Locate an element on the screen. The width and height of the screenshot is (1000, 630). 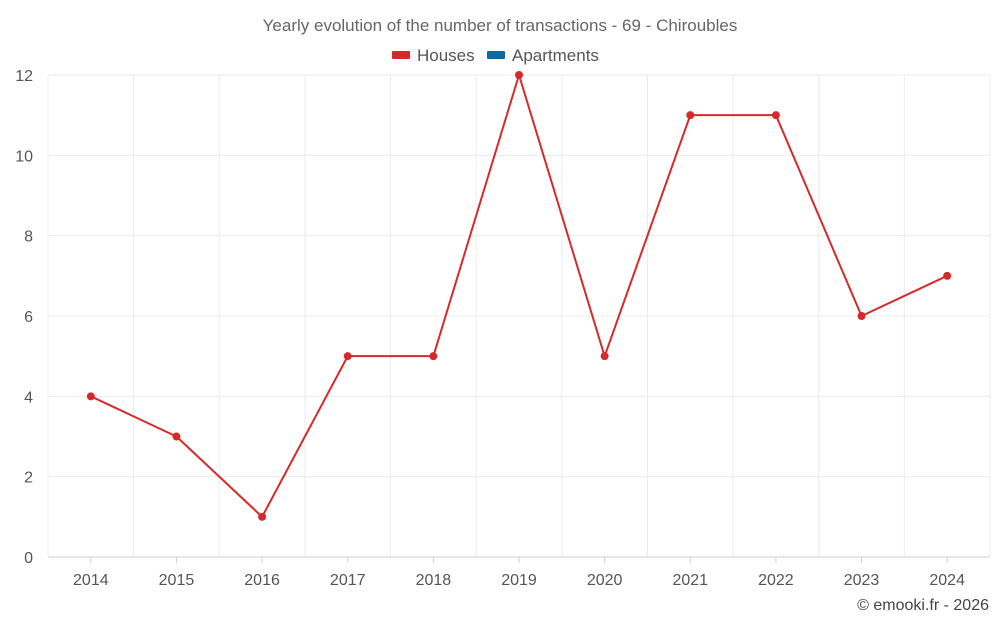
legend-item-houses: Houses is located at coordinates (433, 55).